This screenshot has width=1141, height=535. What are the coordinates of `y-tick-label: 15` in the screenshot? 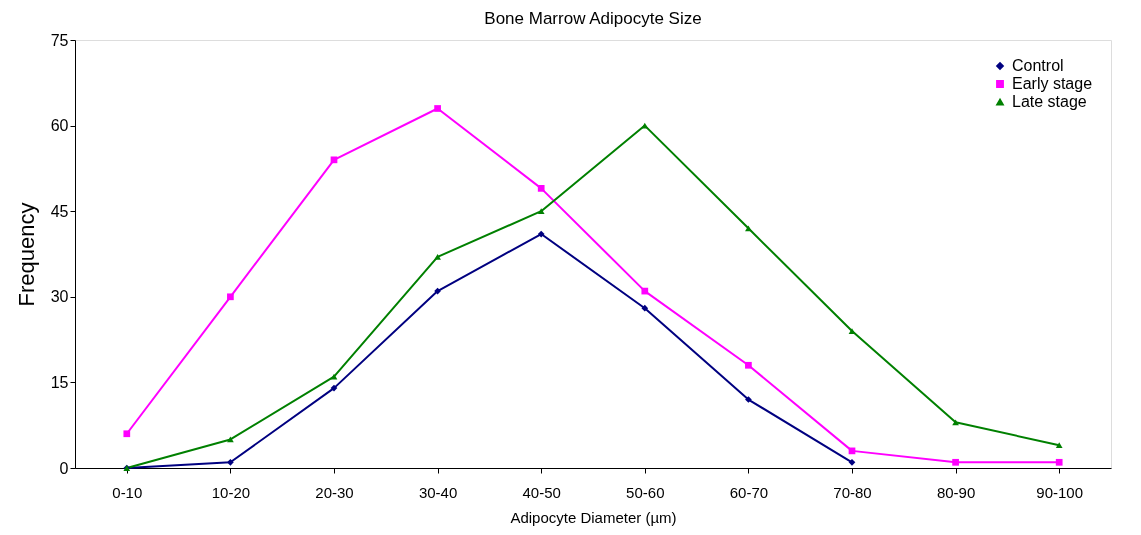 It's located at (59, 382).